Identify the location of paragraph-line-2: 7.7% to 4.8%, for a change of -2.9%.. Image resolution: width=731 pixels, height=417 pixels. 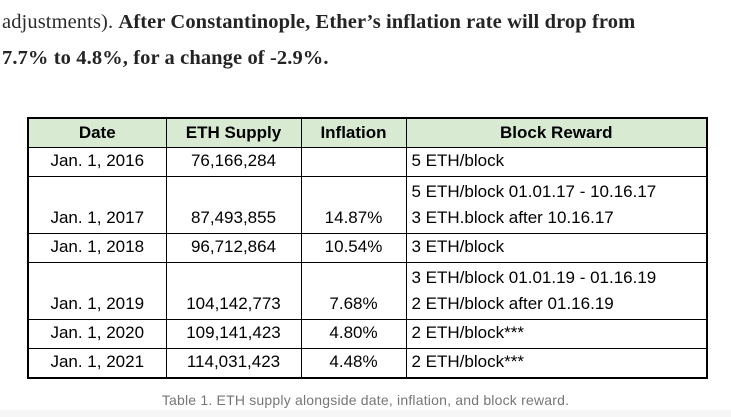
(364, 58).